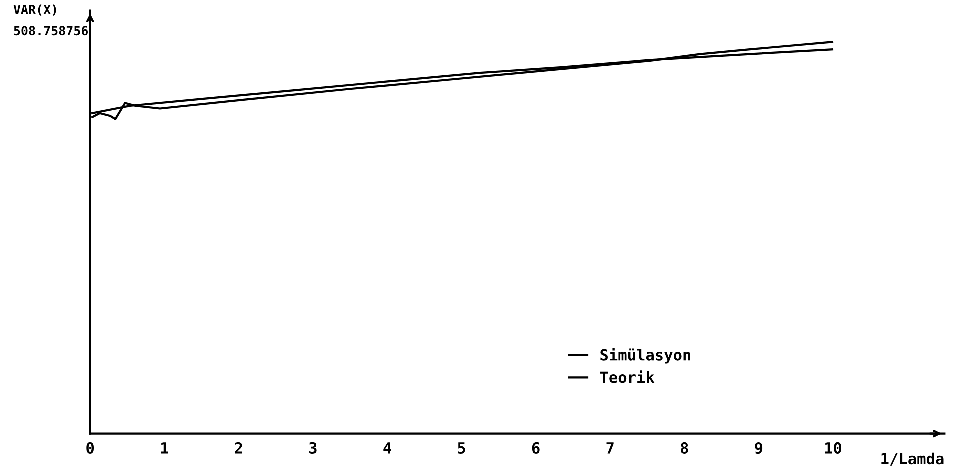 Image resolution: width=961 pixels, height=470 pixels. Describe the element at coordinates (684, 448) in the screenshot. I see `x-tick-label: 8` at that location.